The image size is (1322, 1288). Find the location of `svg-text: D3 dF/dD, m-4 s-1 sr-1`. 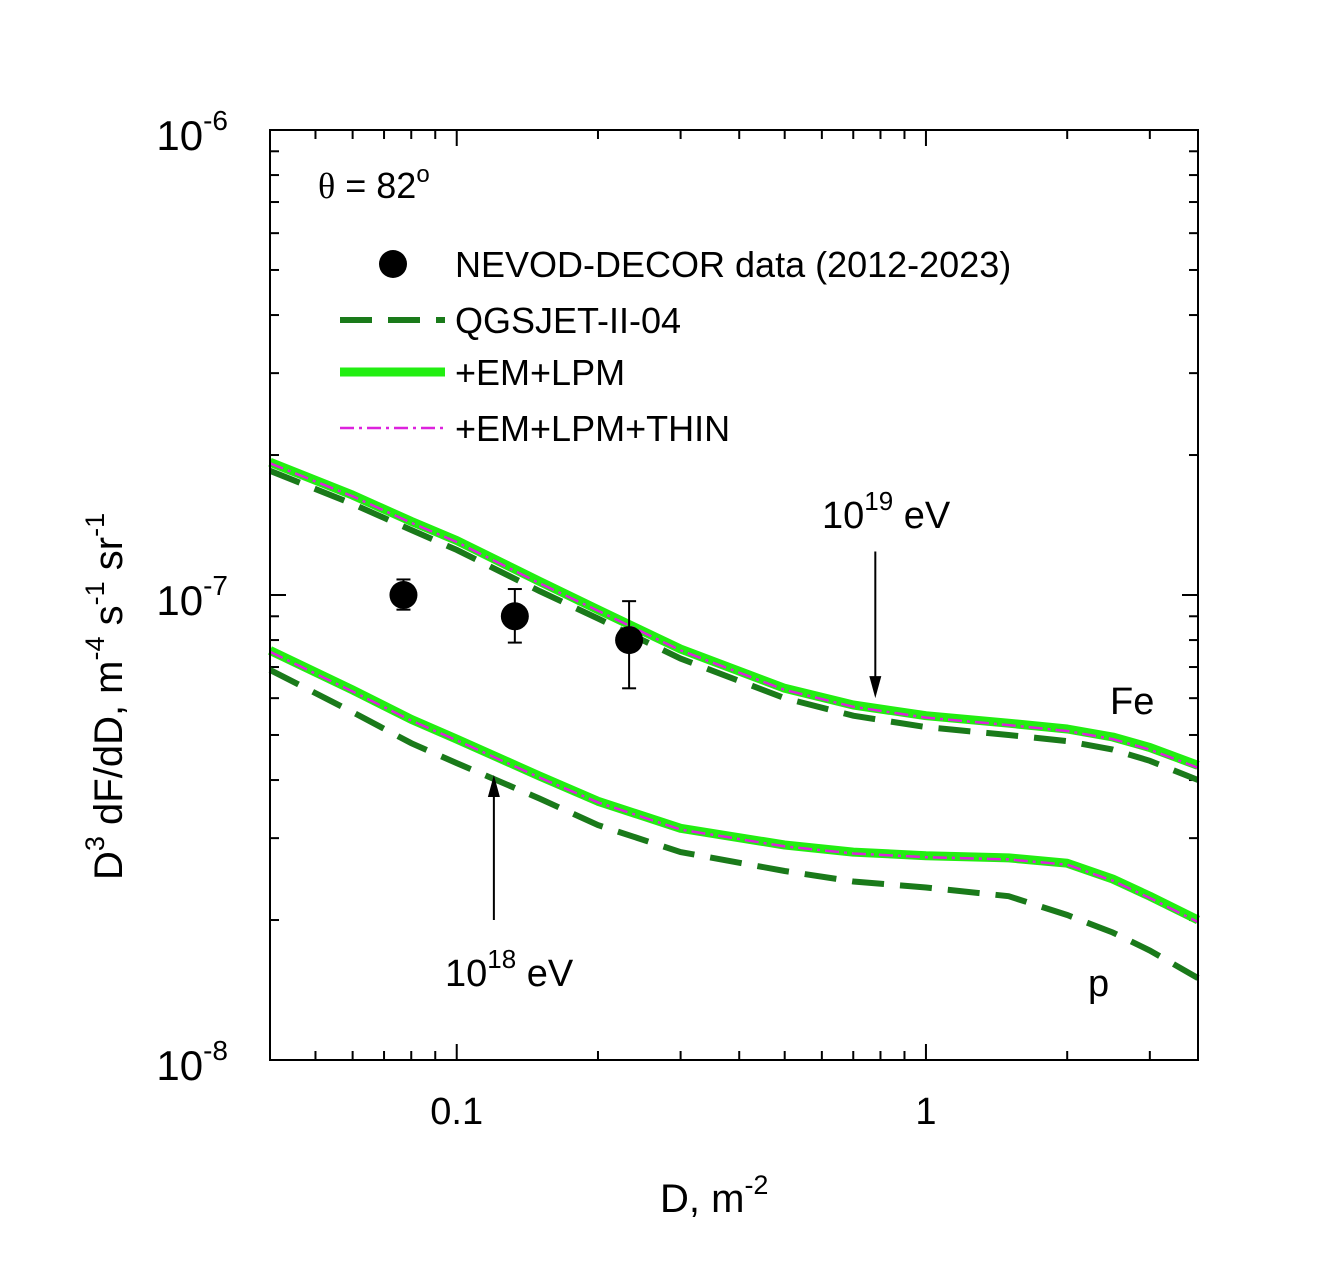

svg-text: D3 dF/dD, m-4 s-1 sr-1 is located at coordinates (105, 696).